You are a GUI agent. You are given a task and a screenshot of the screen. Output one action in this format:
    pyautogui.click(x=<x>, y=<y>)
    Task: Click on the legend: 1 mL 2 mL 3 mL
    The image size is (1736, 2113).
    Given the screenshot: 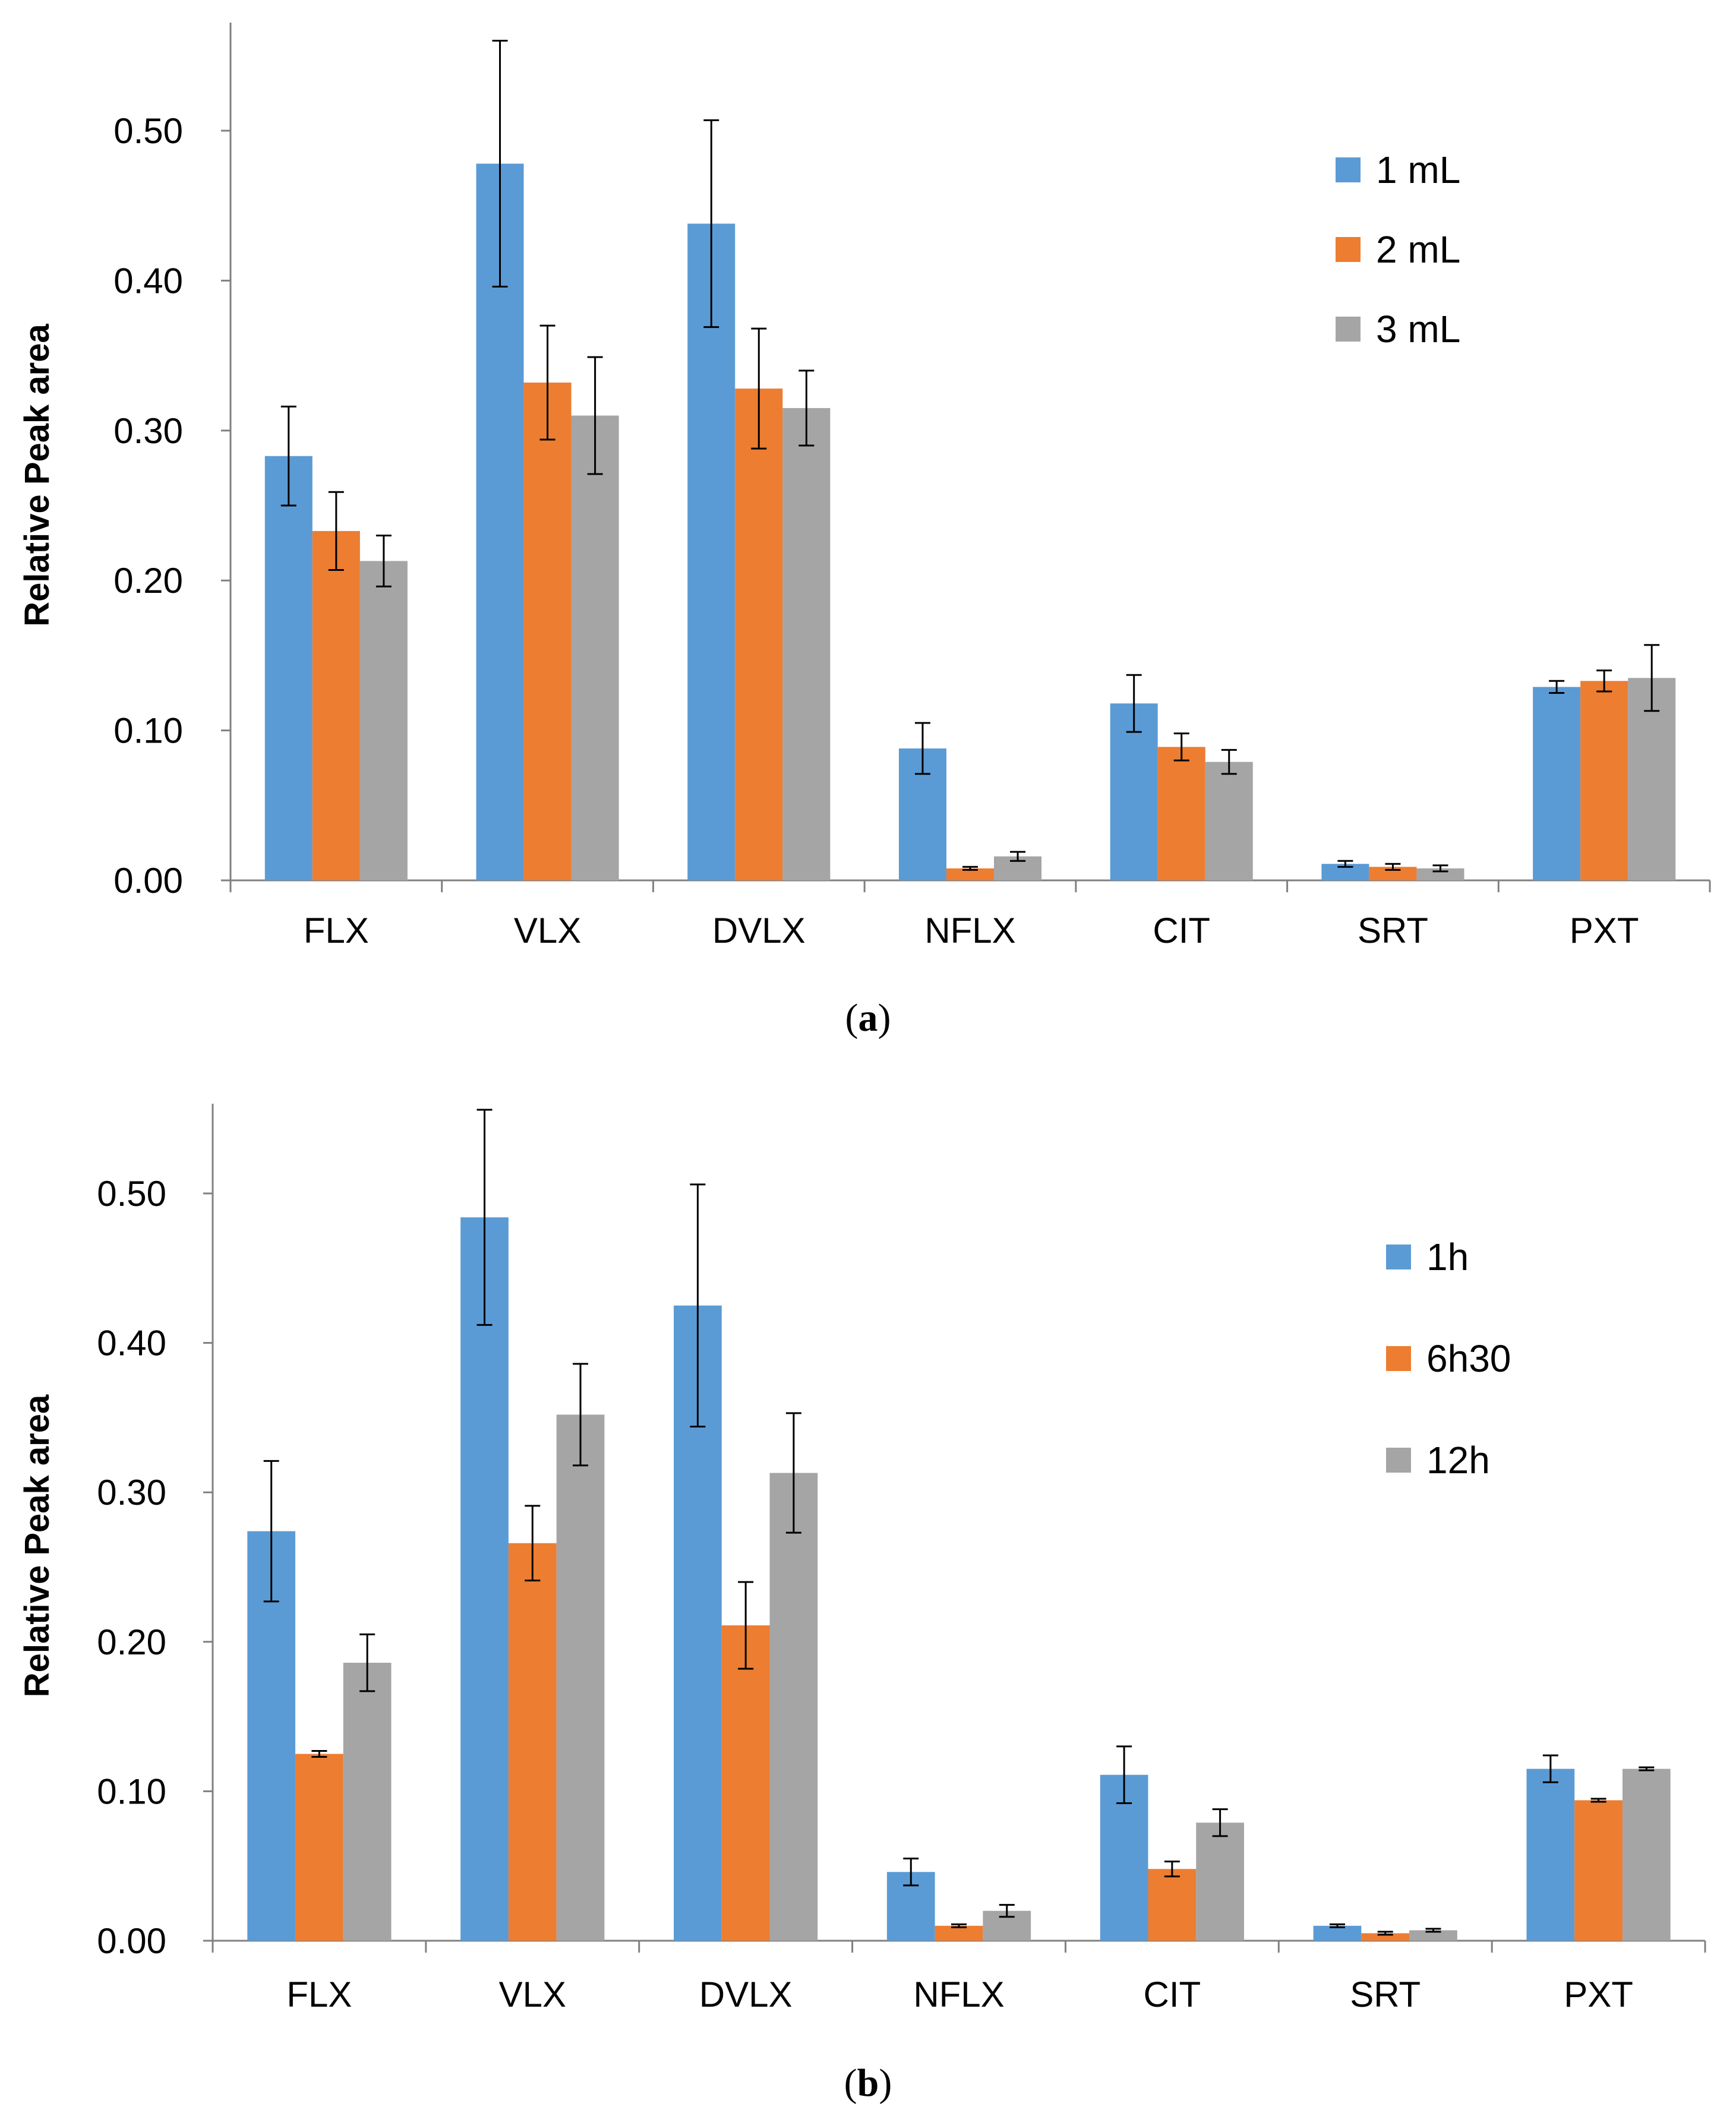 What is the action you would take?
    pyautogui.click(x=1398, y=250)
    